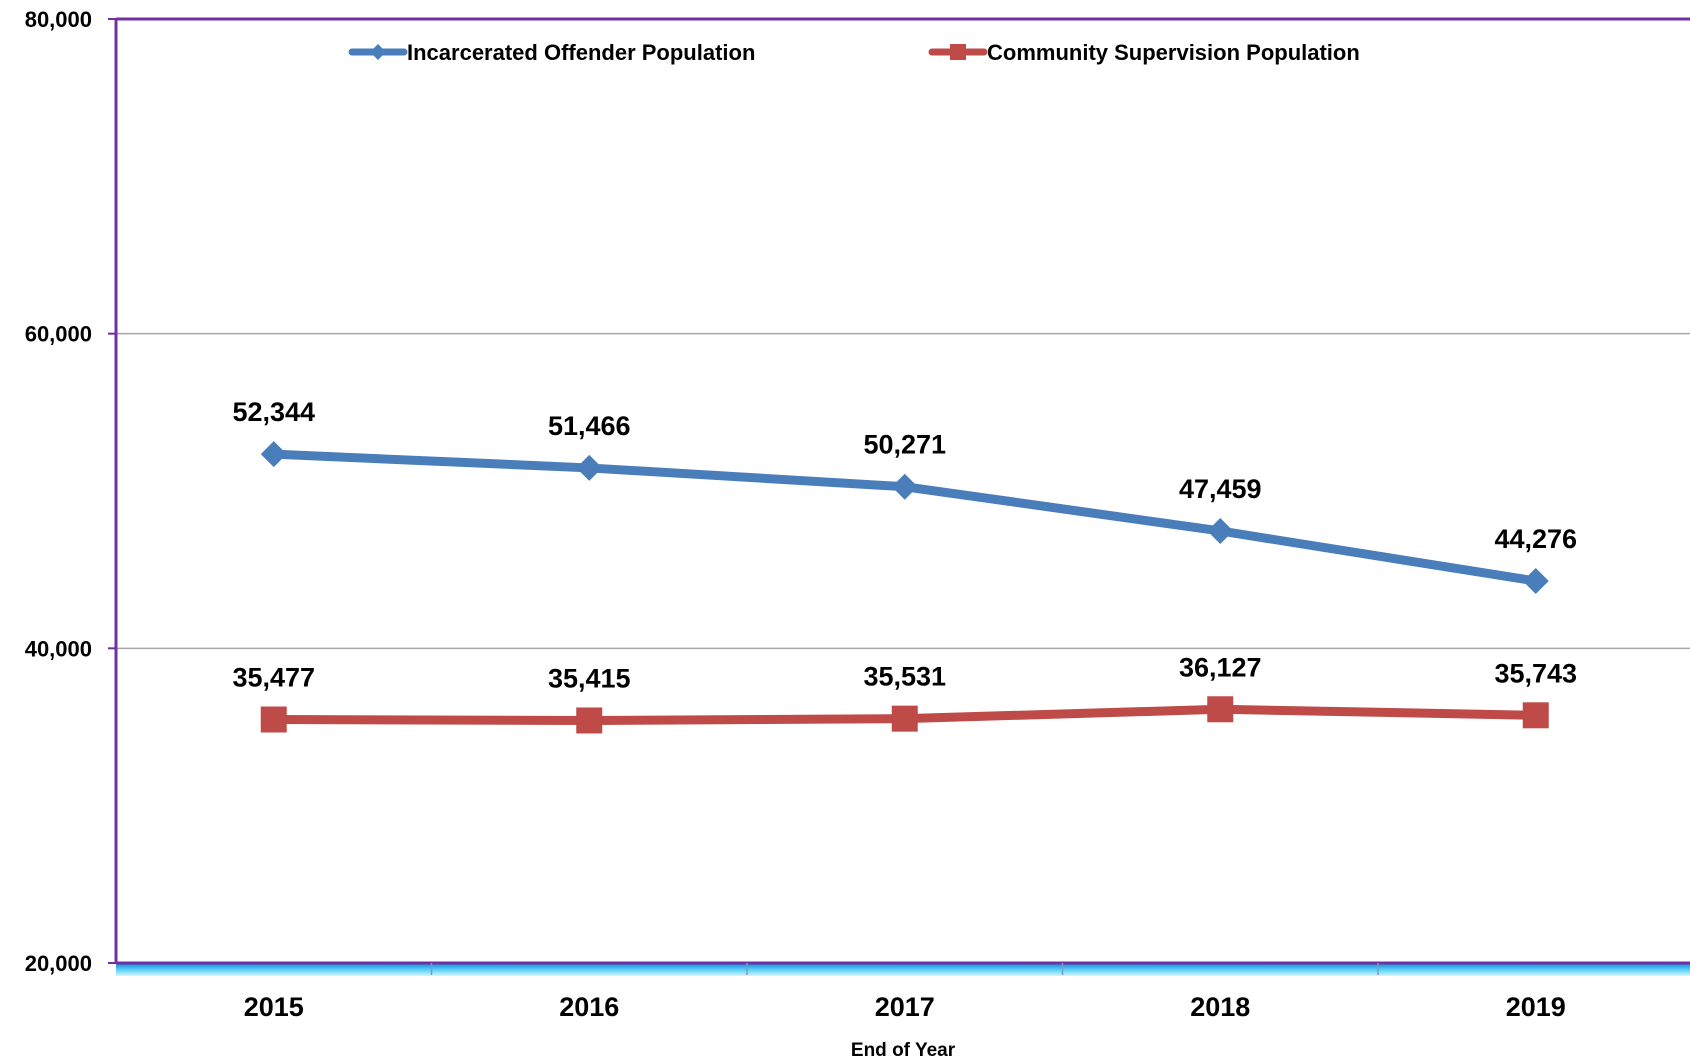  I want to click on data-label: 35,415, so click(589, 678).